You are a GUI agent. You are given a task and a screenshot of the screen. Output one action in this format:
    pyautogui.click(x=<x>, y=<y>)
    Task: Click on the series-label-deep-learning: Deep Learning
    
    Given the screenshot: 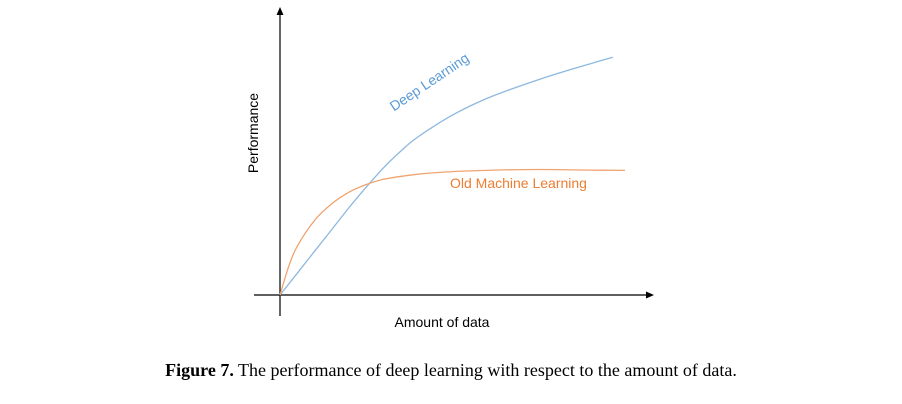 What is the action you would take?
    pyautogui.click(x=429, y=82)
    